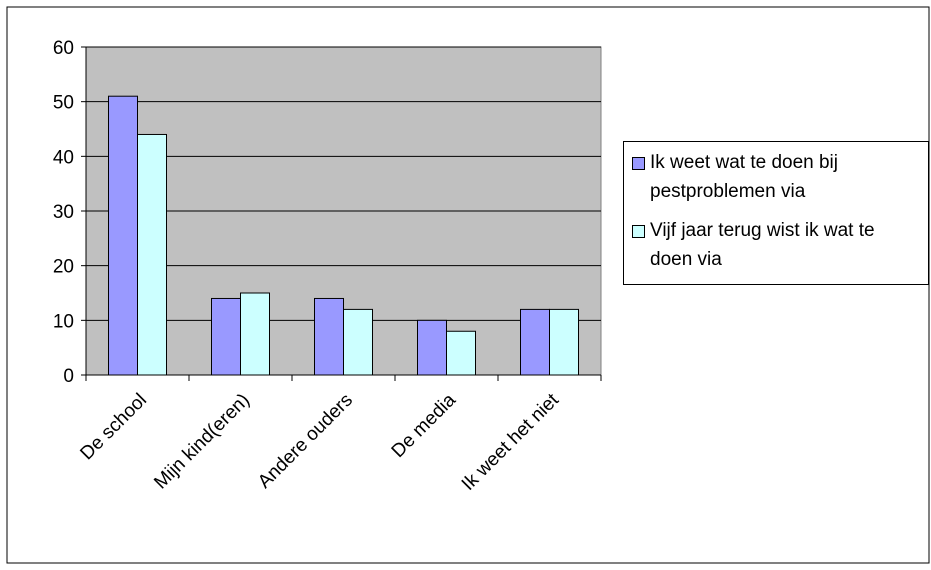  What do you see at coordinates (63, 321) in the screenshot?
I see `y-tick-label: 10` at bounding box center [63, 321].